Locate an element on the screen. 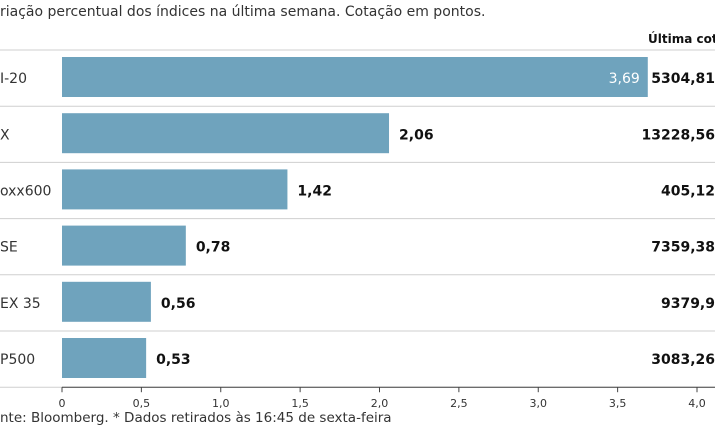 Image resolution: width=715 pixels, height=445 pixels. value-label: 3,69 is located at coordinates (624, 79).